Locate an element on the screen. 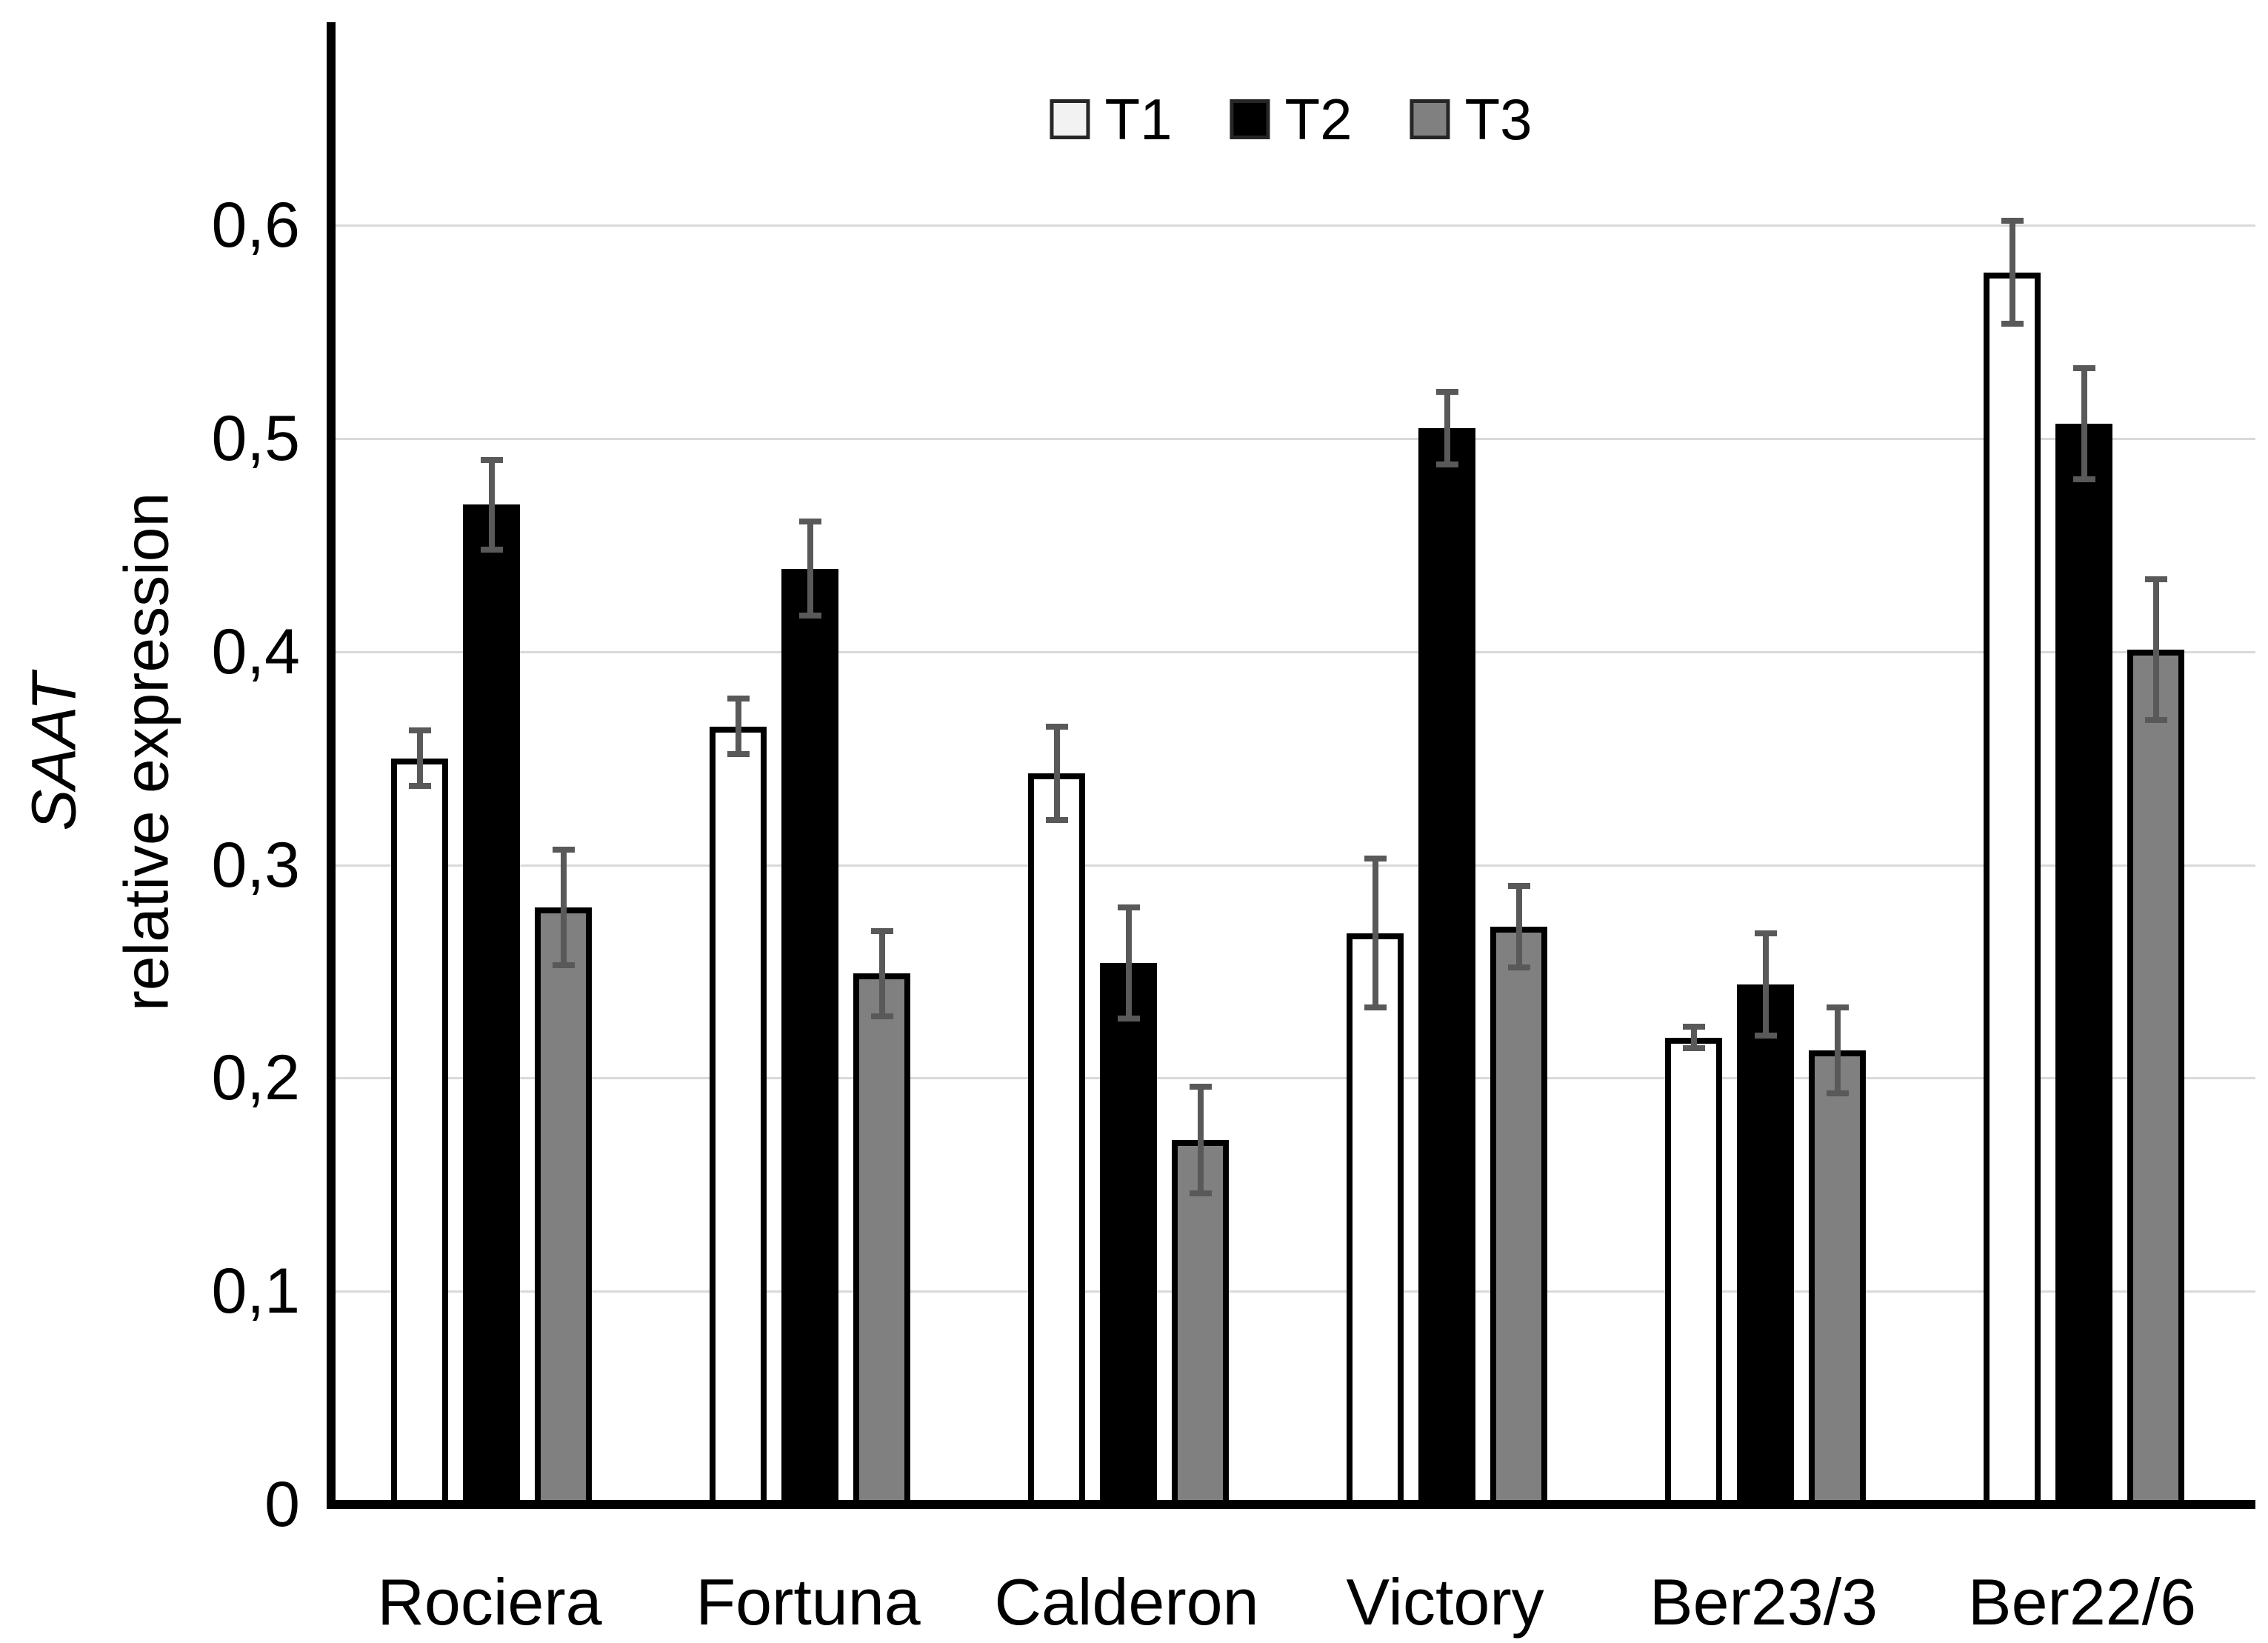  y-axis-line is located at coordinates (331, 766).